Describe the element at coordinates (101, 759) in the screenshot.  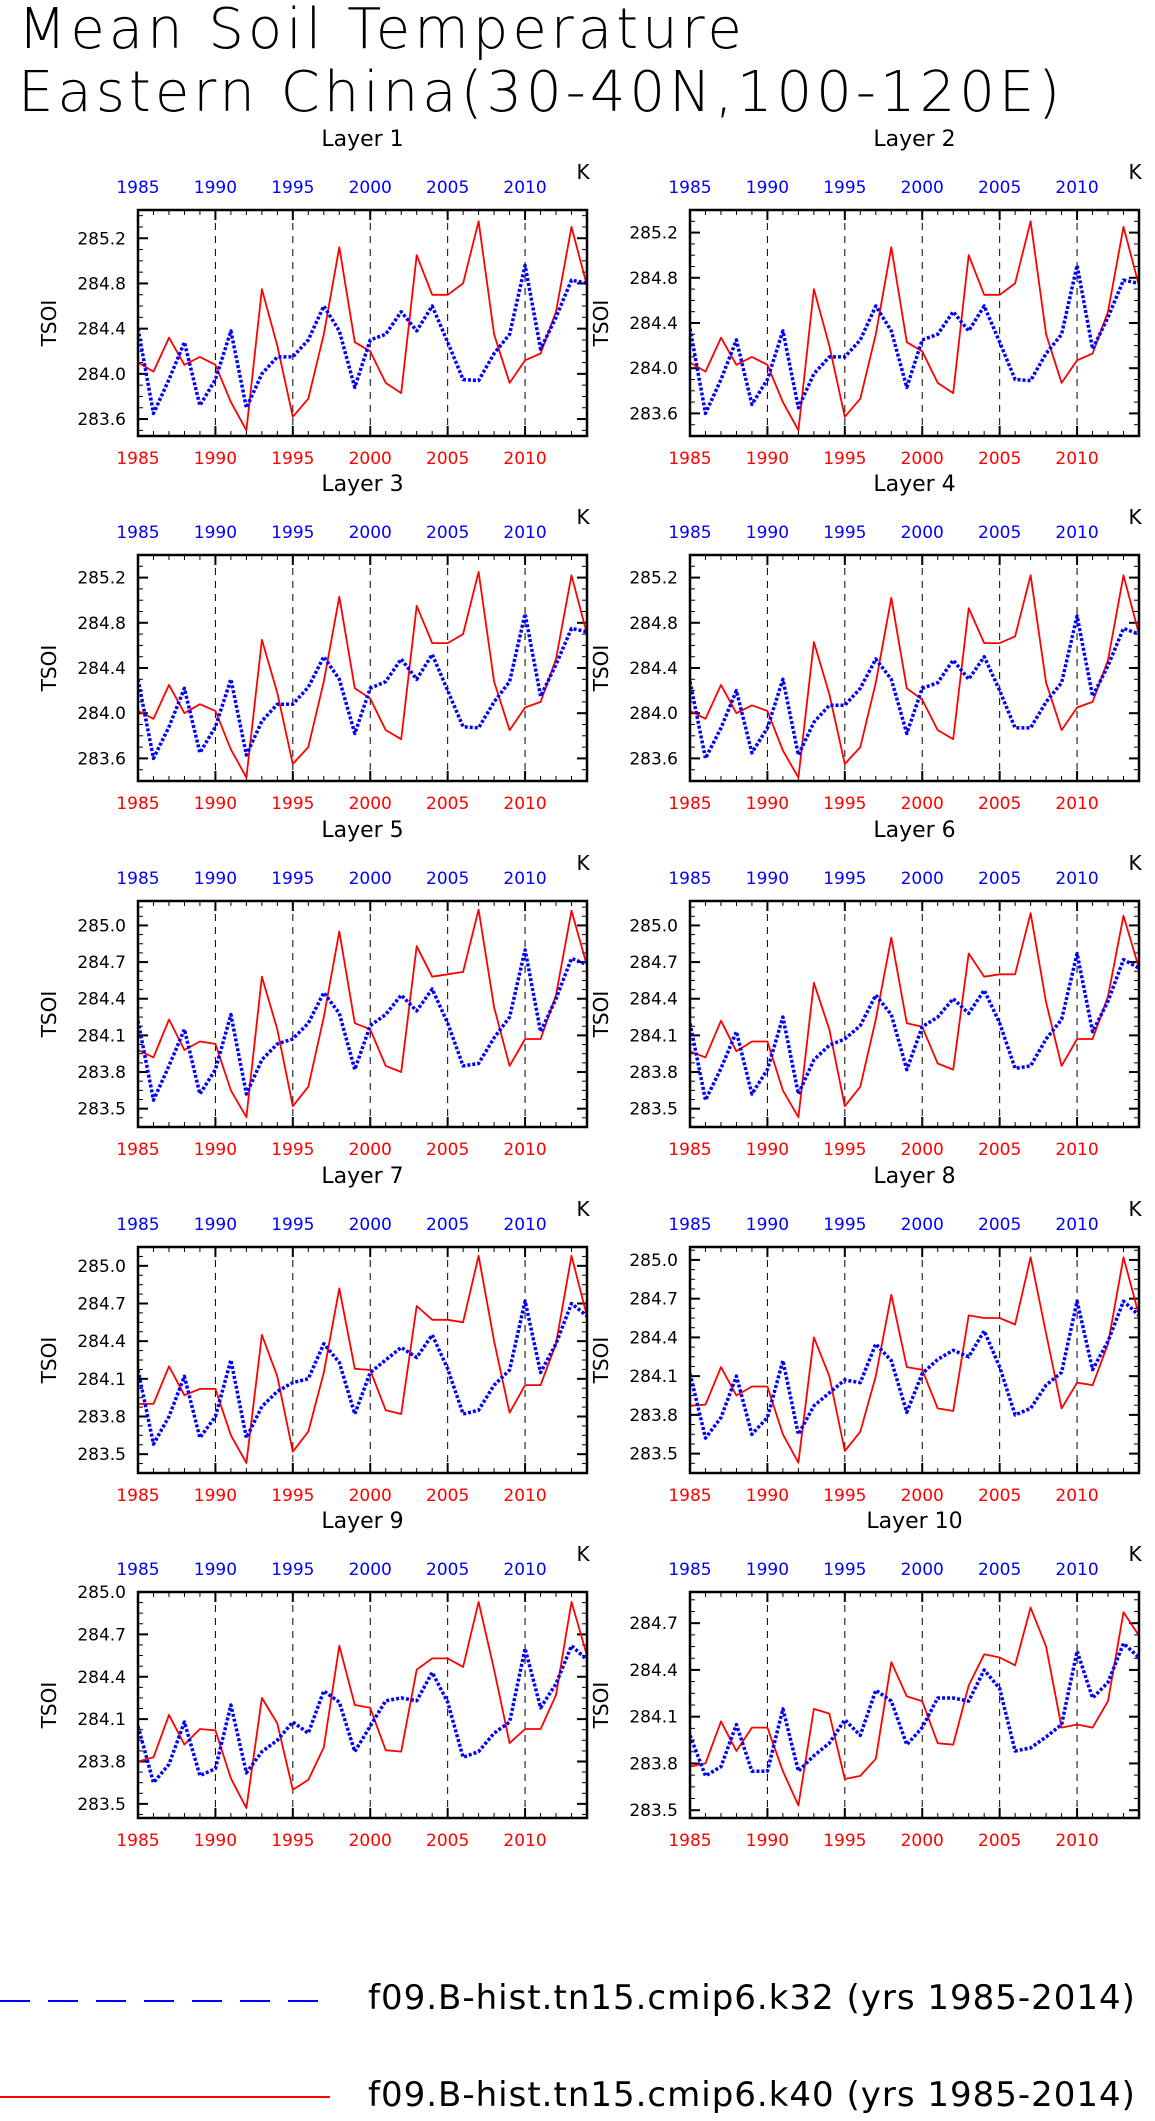
I see `layer-3-y-tick-label-0: 283.6` at that location.